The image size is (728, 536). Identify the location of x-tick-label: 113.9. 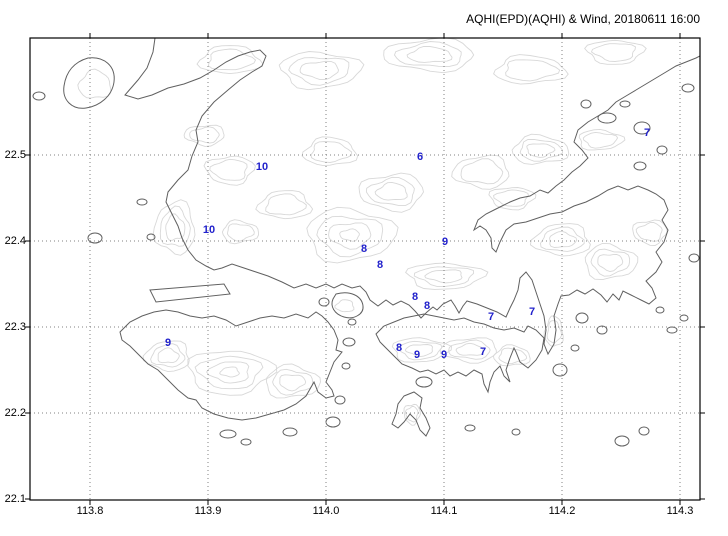
(208, 511).